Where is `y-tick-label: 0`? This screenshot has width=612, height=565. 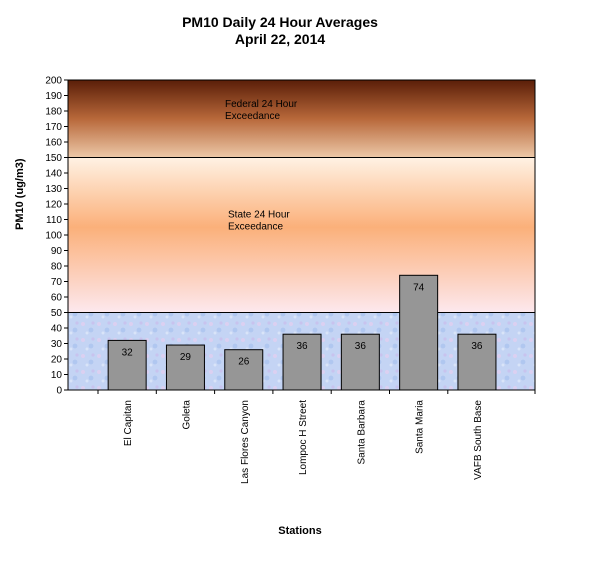
y-tick-label: 0 is located at coordinates (59, 391).